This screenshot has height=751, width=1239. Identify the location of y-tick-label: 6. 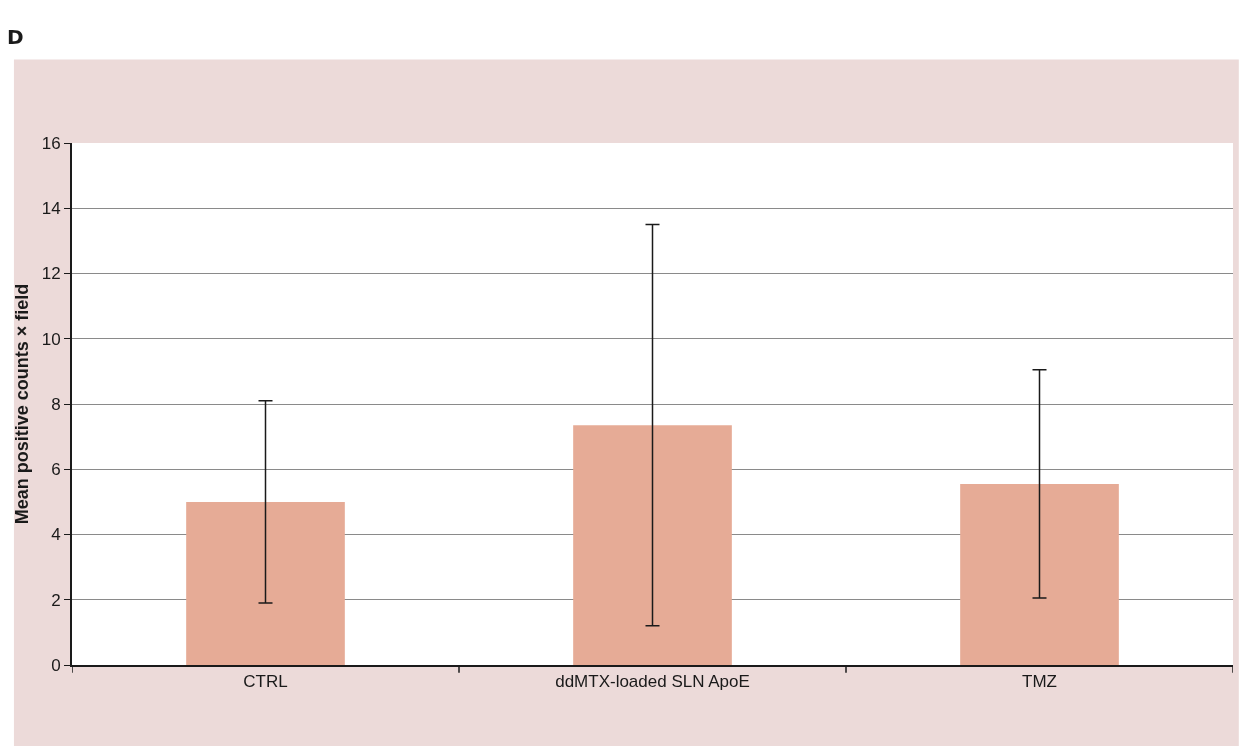
(56, 470).